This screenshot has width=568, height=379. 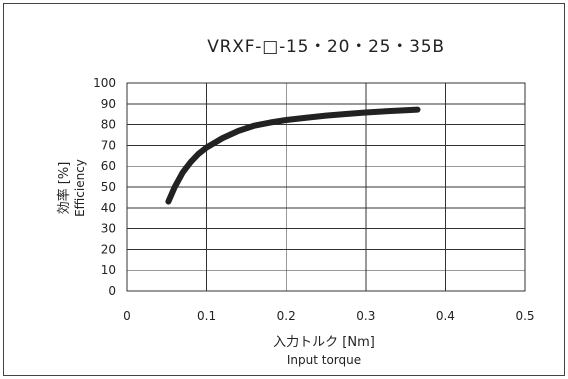 I want to click on x-tick-label: 0.5, so click(x=524, y=316).